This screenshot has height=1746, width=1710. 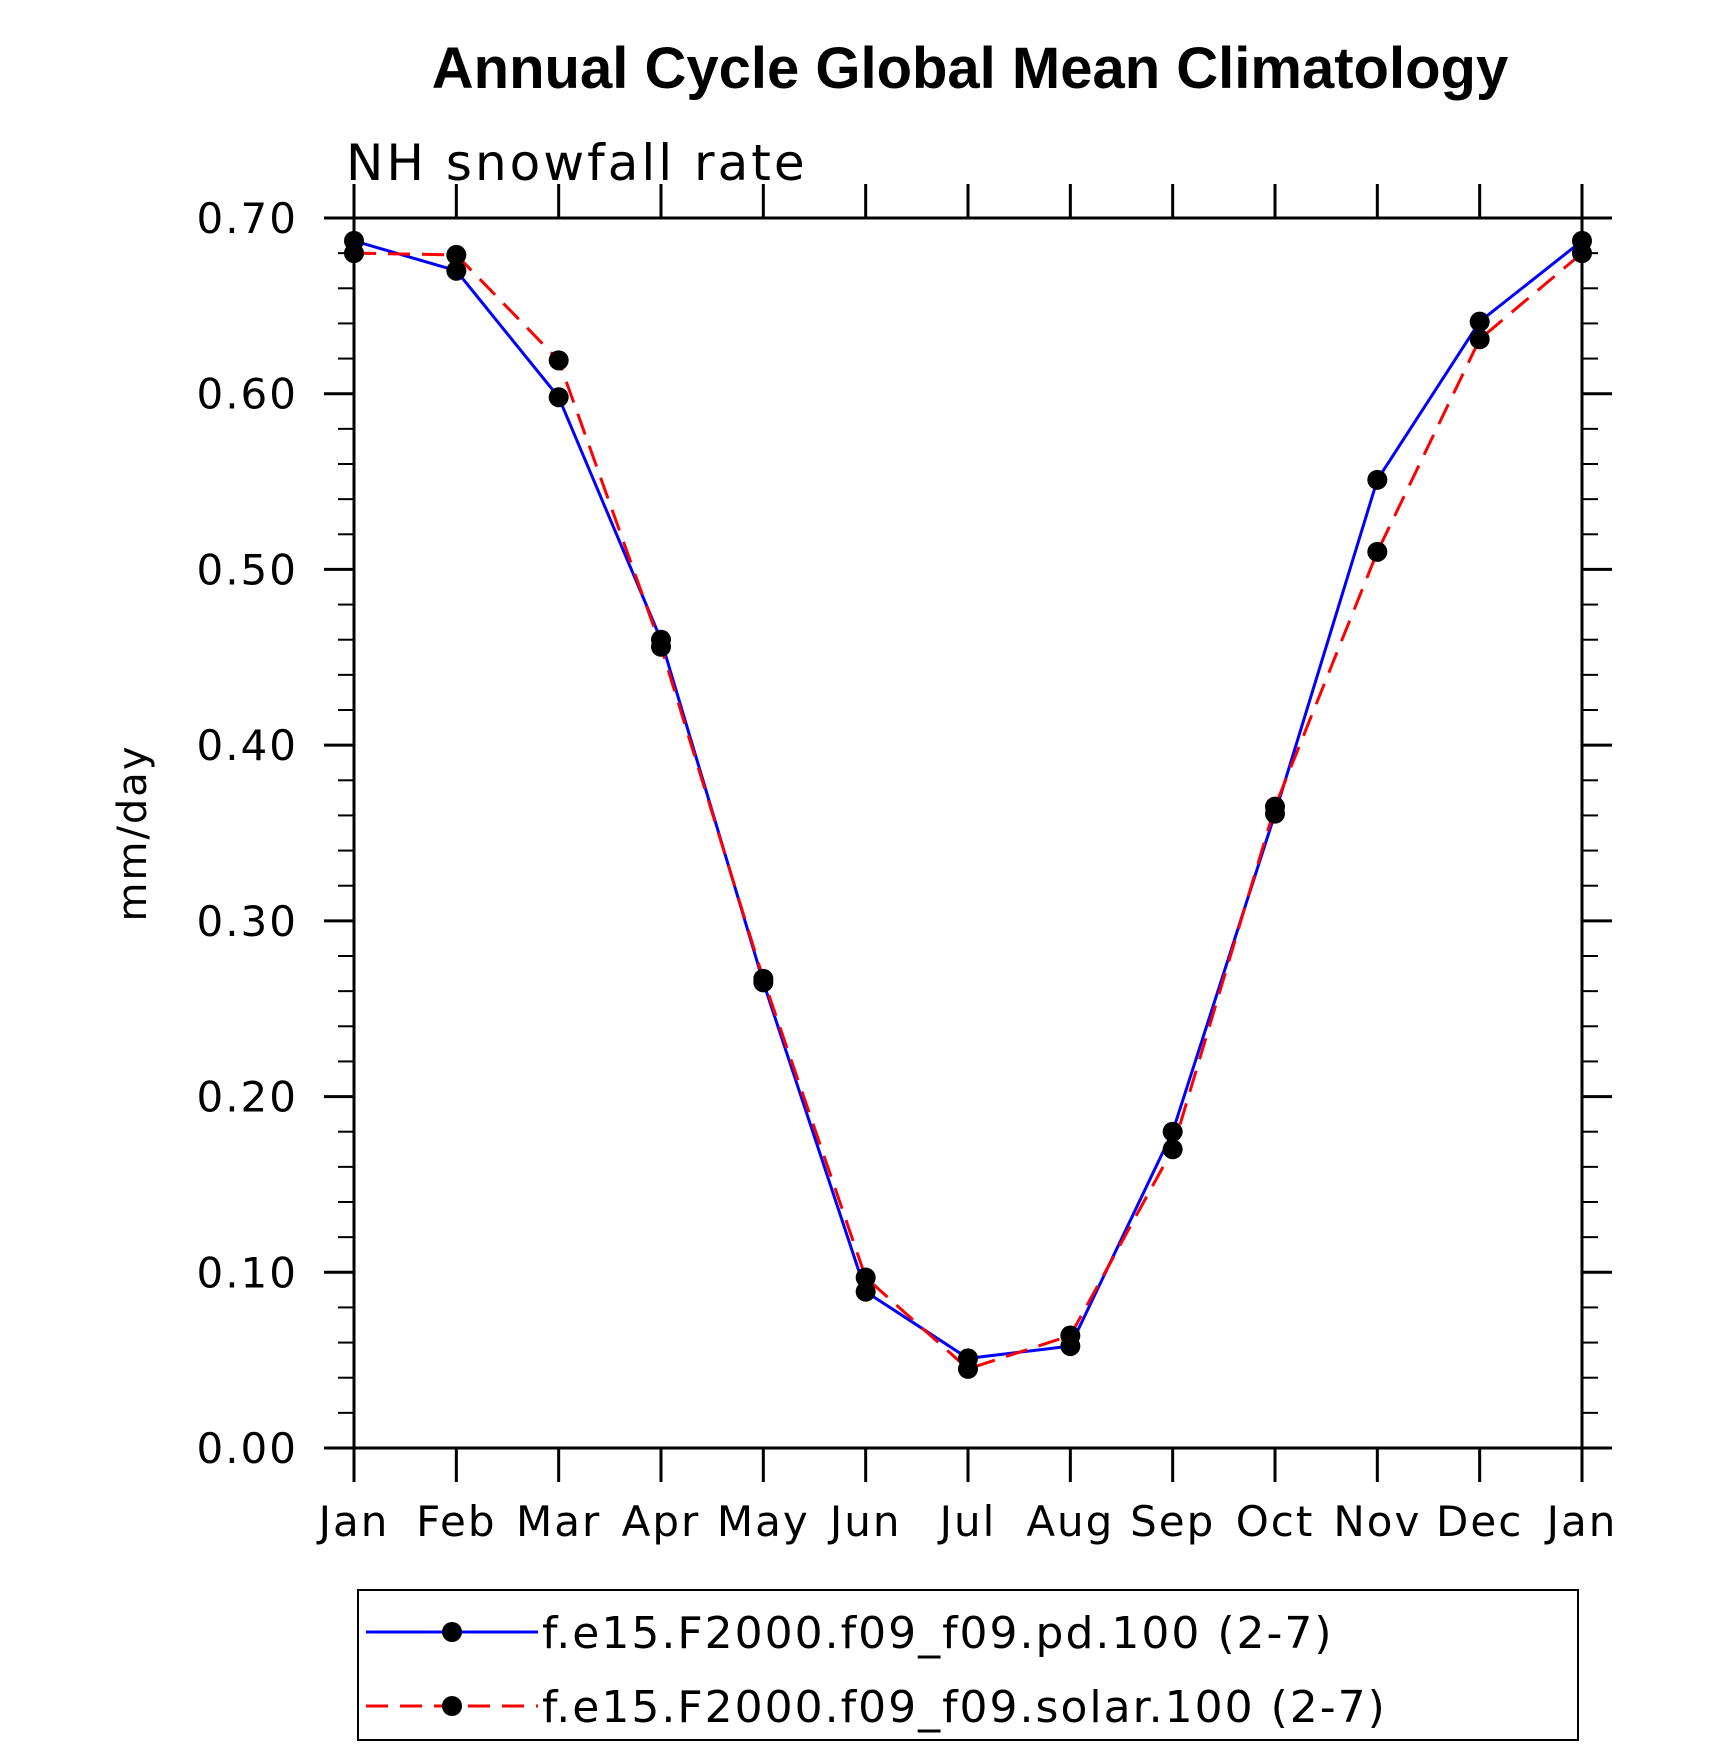 What do you see at coordinates (1377, 1521) in the screenshot?
I see `x-tick-label: Nov` at bounding box center [1377, 1521].